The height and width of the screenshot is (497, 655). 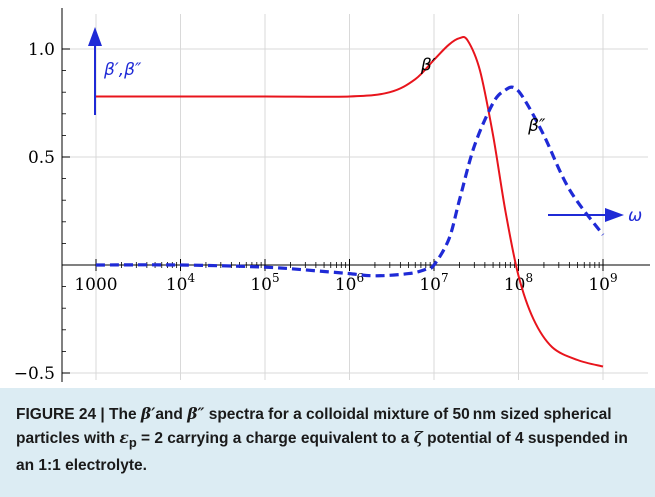 What do you see at coordinates (418, 437) in the screenshot?
I see `caption-zeta: ζ` at bounding box center [418, 437].